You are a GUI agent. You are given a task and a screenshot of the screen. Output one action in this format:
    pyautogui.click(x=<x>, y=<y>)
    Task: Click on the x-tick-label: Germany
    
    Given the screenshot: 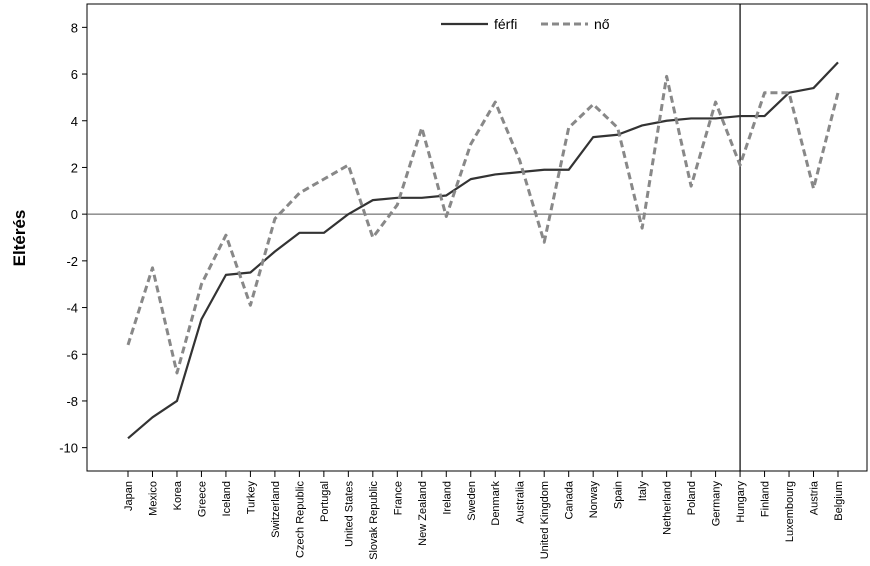 What is the action you would take?
    pyautogui.click(x=717, y=504)
    